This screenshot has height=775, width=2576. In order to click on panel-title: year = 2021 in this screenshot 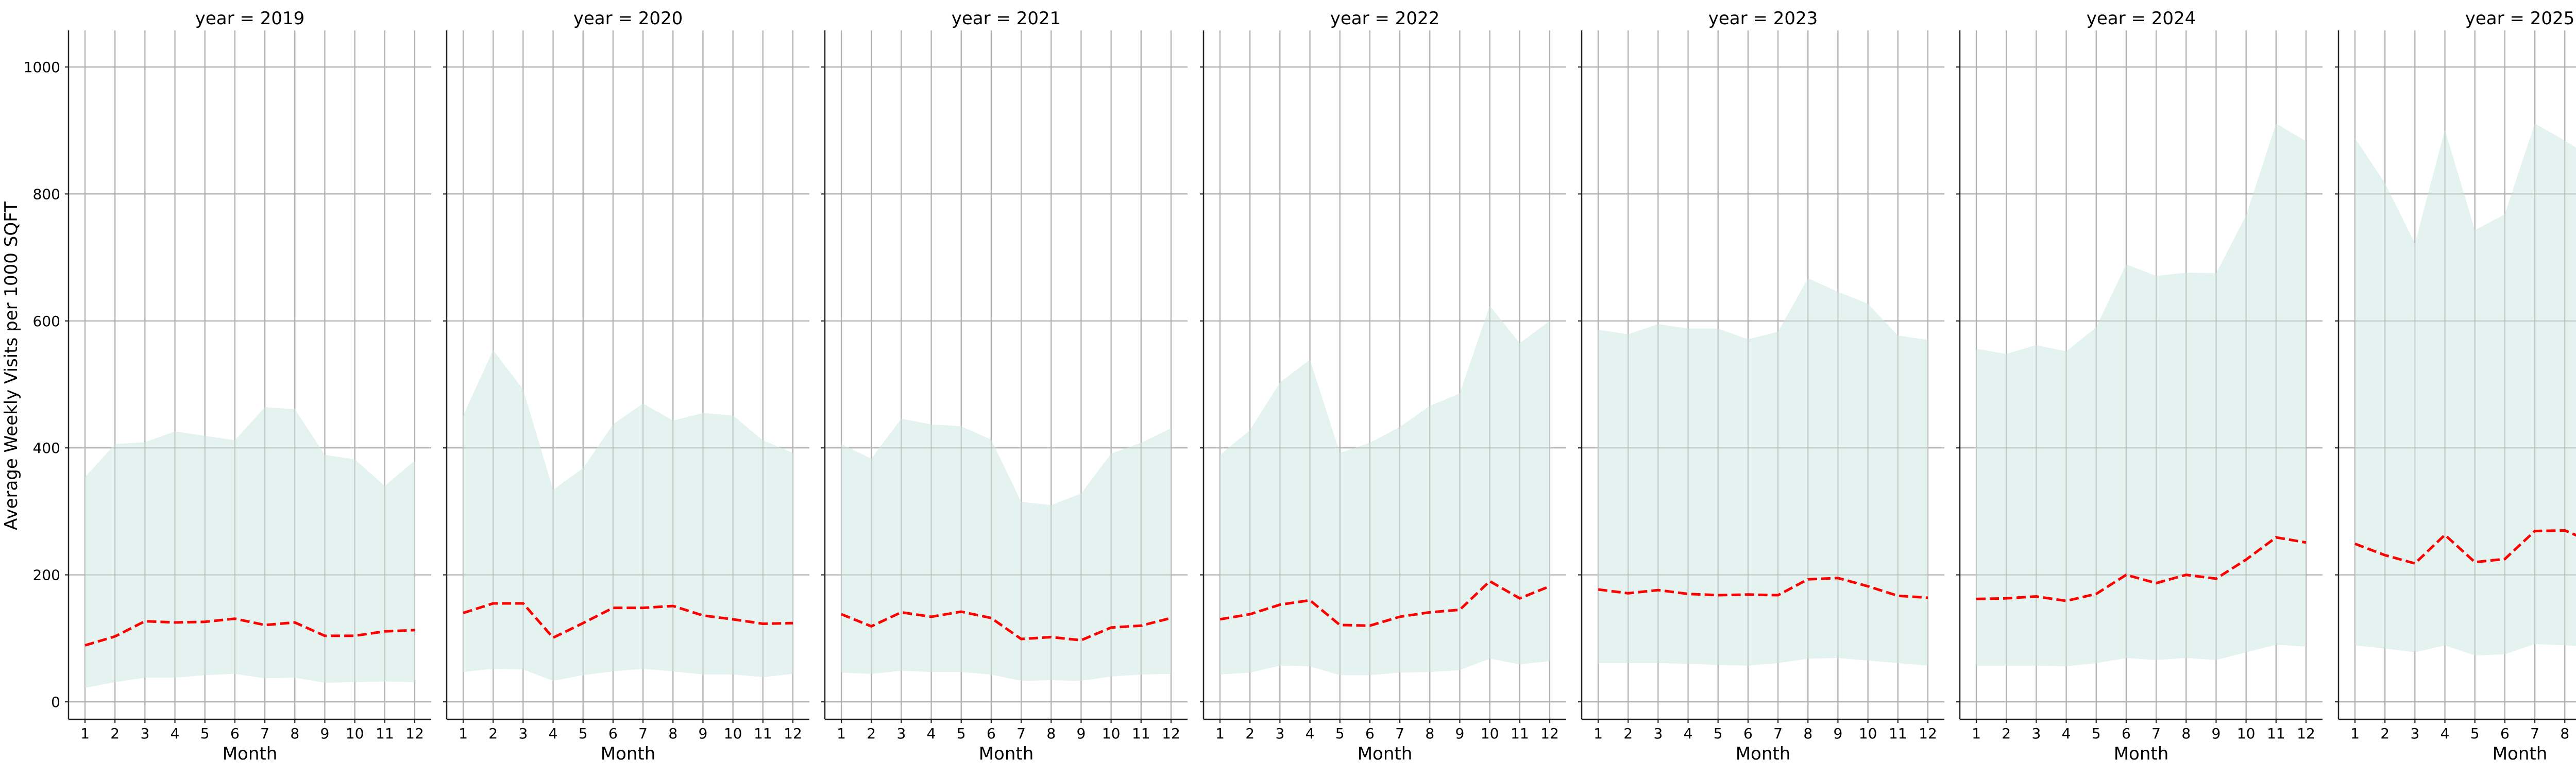, I will do `click(1006, 19)`.